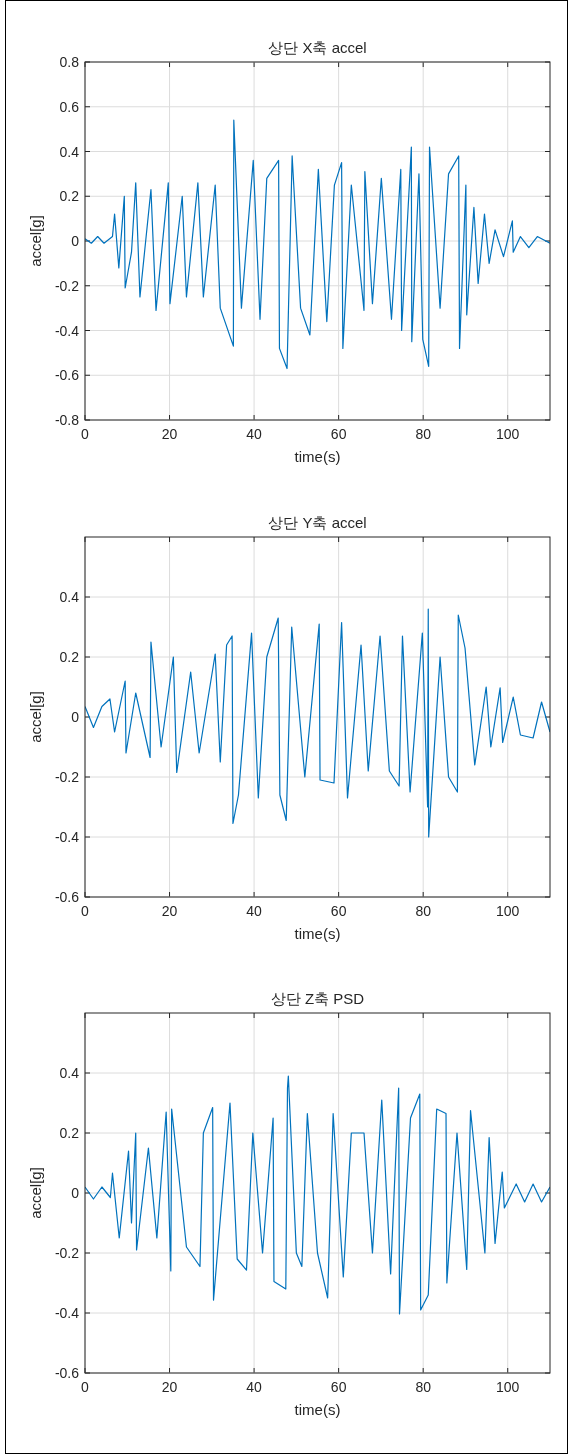 The image size is (569, 1455). Describe the element at coordinates (317, 998) in the screenshot. I see `chart-title: 상단 Z축 PSD` at that location.